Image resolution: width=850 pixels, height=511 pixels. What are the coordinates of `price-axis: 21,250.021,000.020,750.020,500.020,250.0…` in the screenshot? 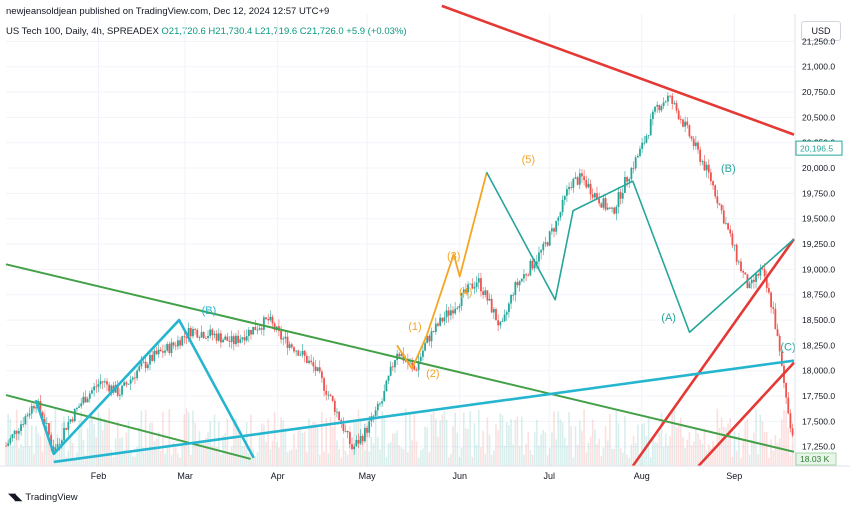 It's located at (818, 240).